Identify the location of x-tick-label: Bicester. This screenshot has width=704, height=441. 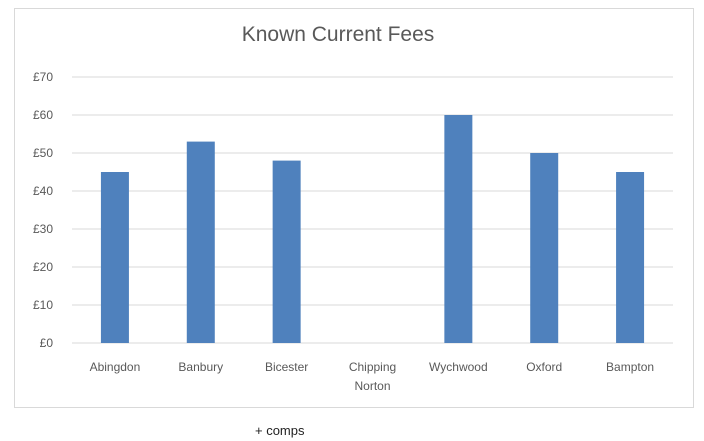
(286, 367).